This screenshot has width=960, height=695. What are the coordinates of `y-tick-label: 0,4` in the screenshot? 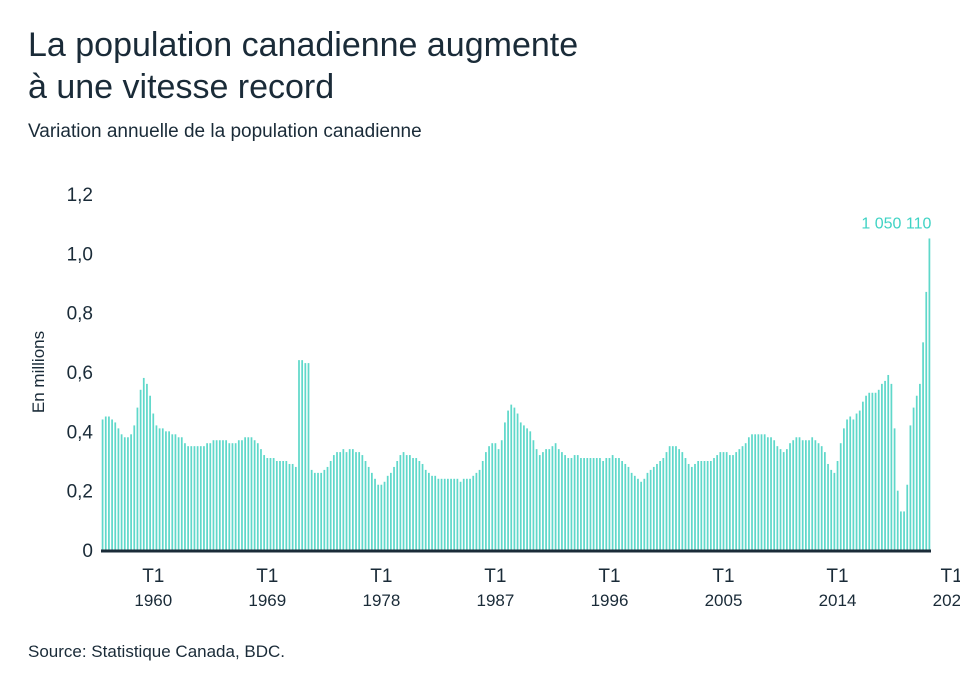 It's located at (80, 432).